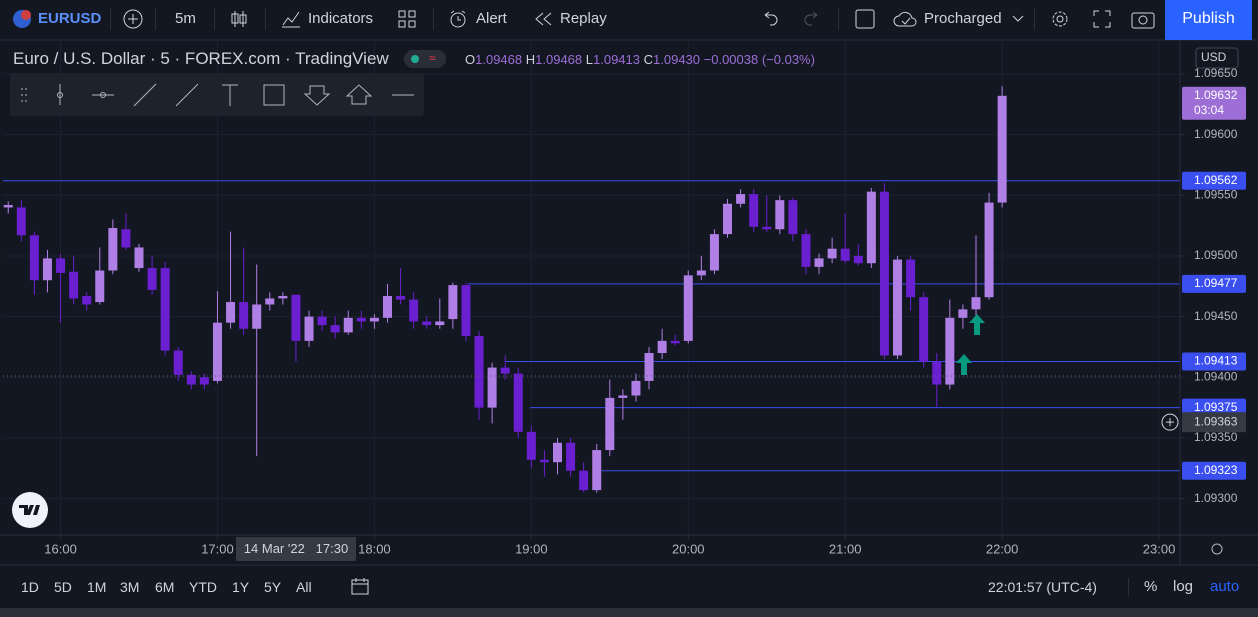 Image resolution: width=1258 pixels, height=617 pixels. I want to click on interval: 5m, so click(185, 18).